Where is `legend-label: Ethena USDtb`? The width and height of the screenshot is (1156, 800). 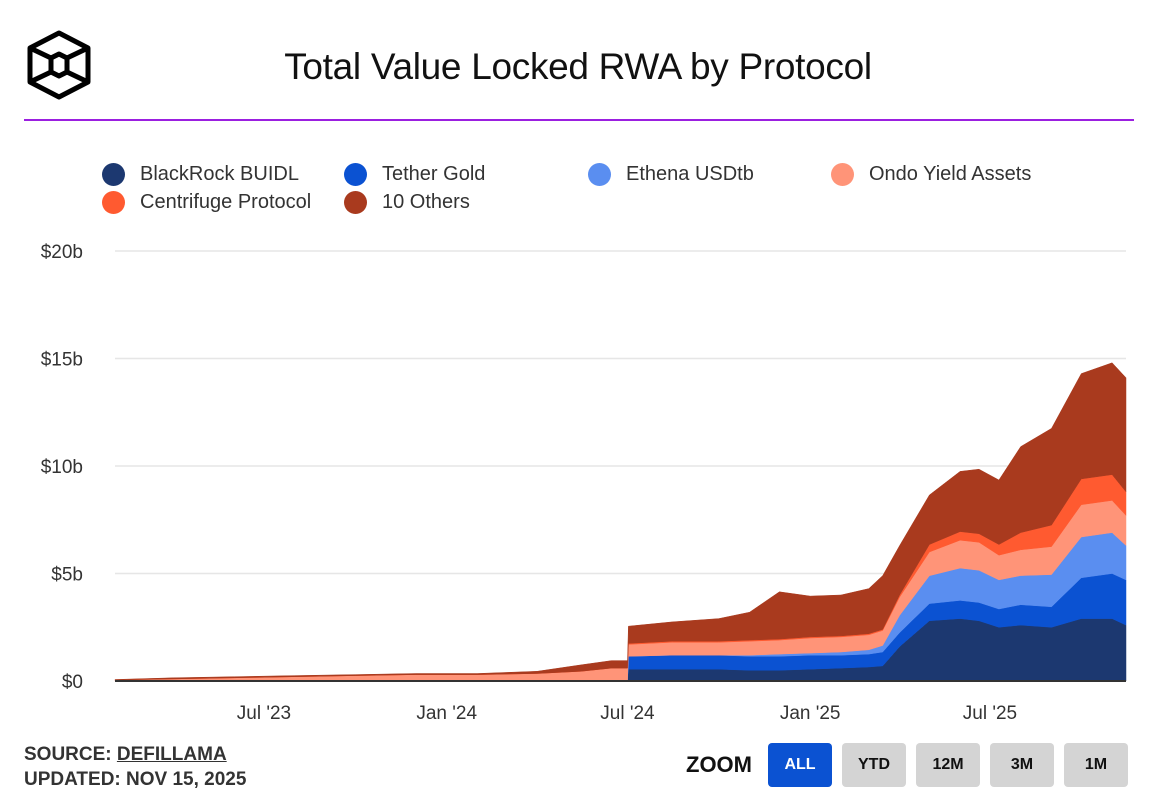 legend-label: Ethena USDtb is located at coordinates (690, 174).